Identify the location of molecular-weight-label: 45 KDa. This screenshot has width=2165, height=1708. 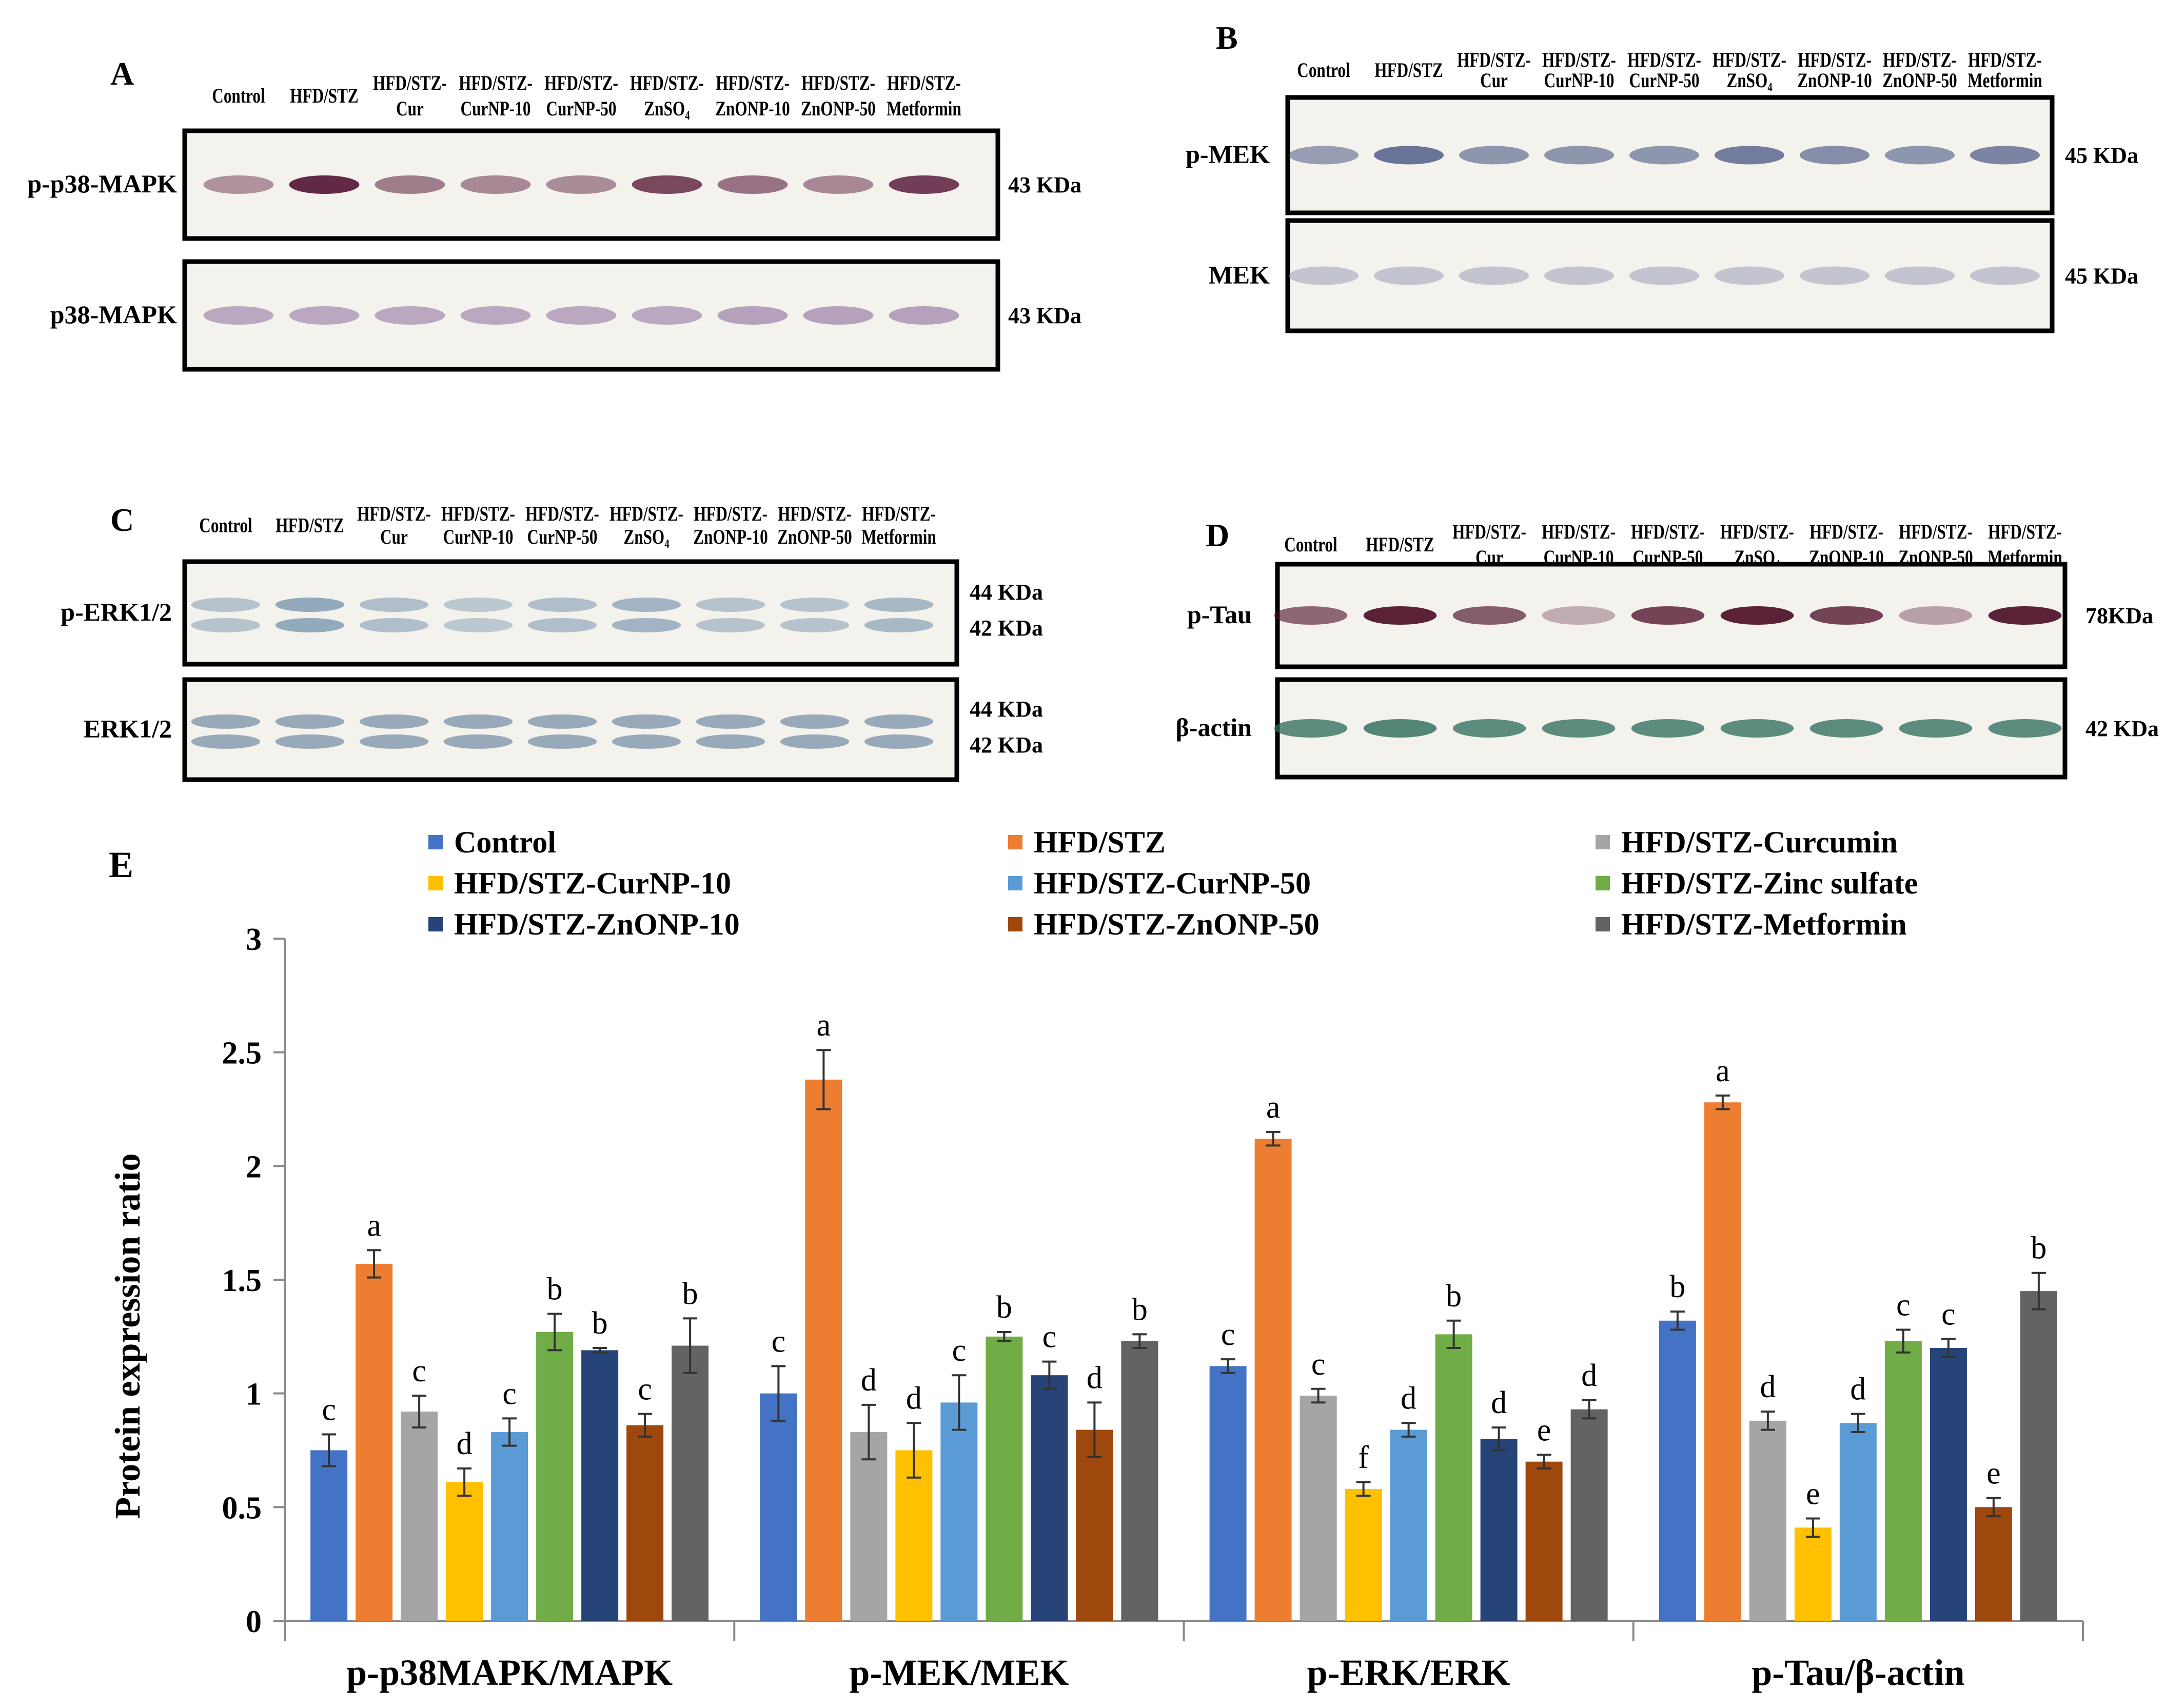
(2101, 156).